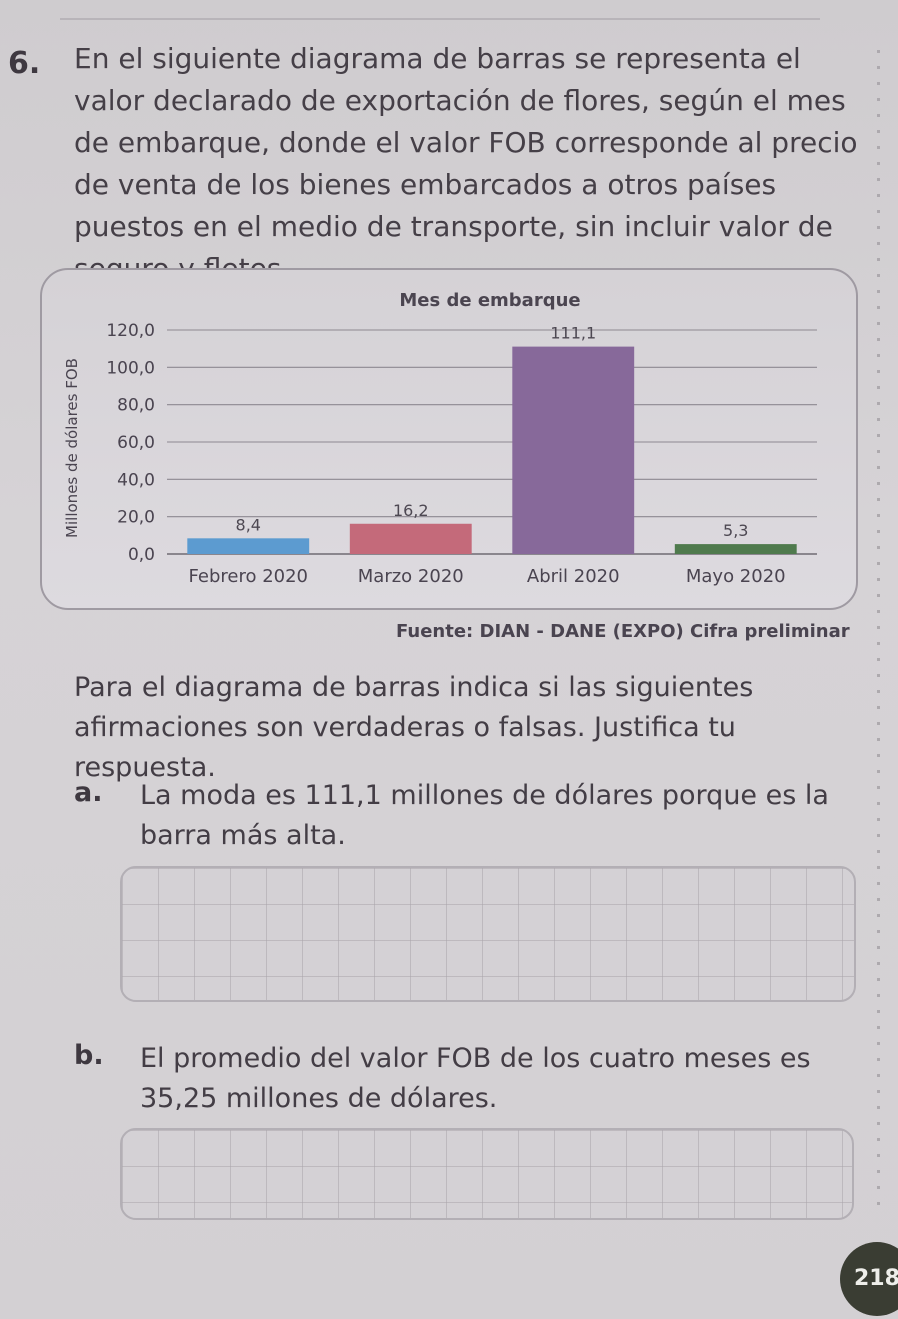 This screenshot has width=898, height=1319. I want to click on bars, so click(492, 450).